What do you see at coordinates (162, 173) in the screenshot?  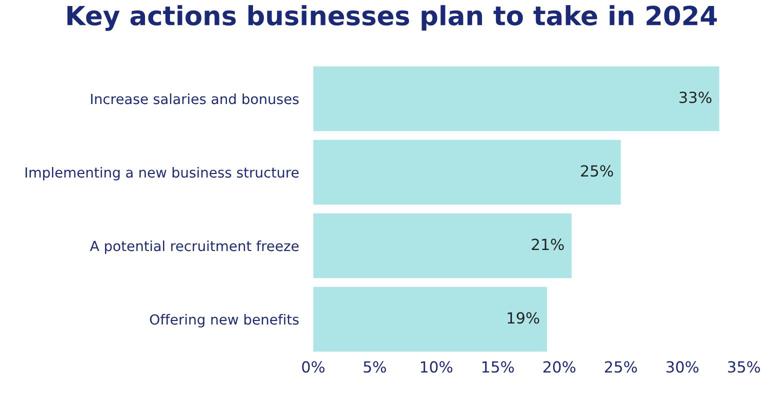 I see `y-tick-label: Implementing a new business structure` at bounding box center [162, 173].